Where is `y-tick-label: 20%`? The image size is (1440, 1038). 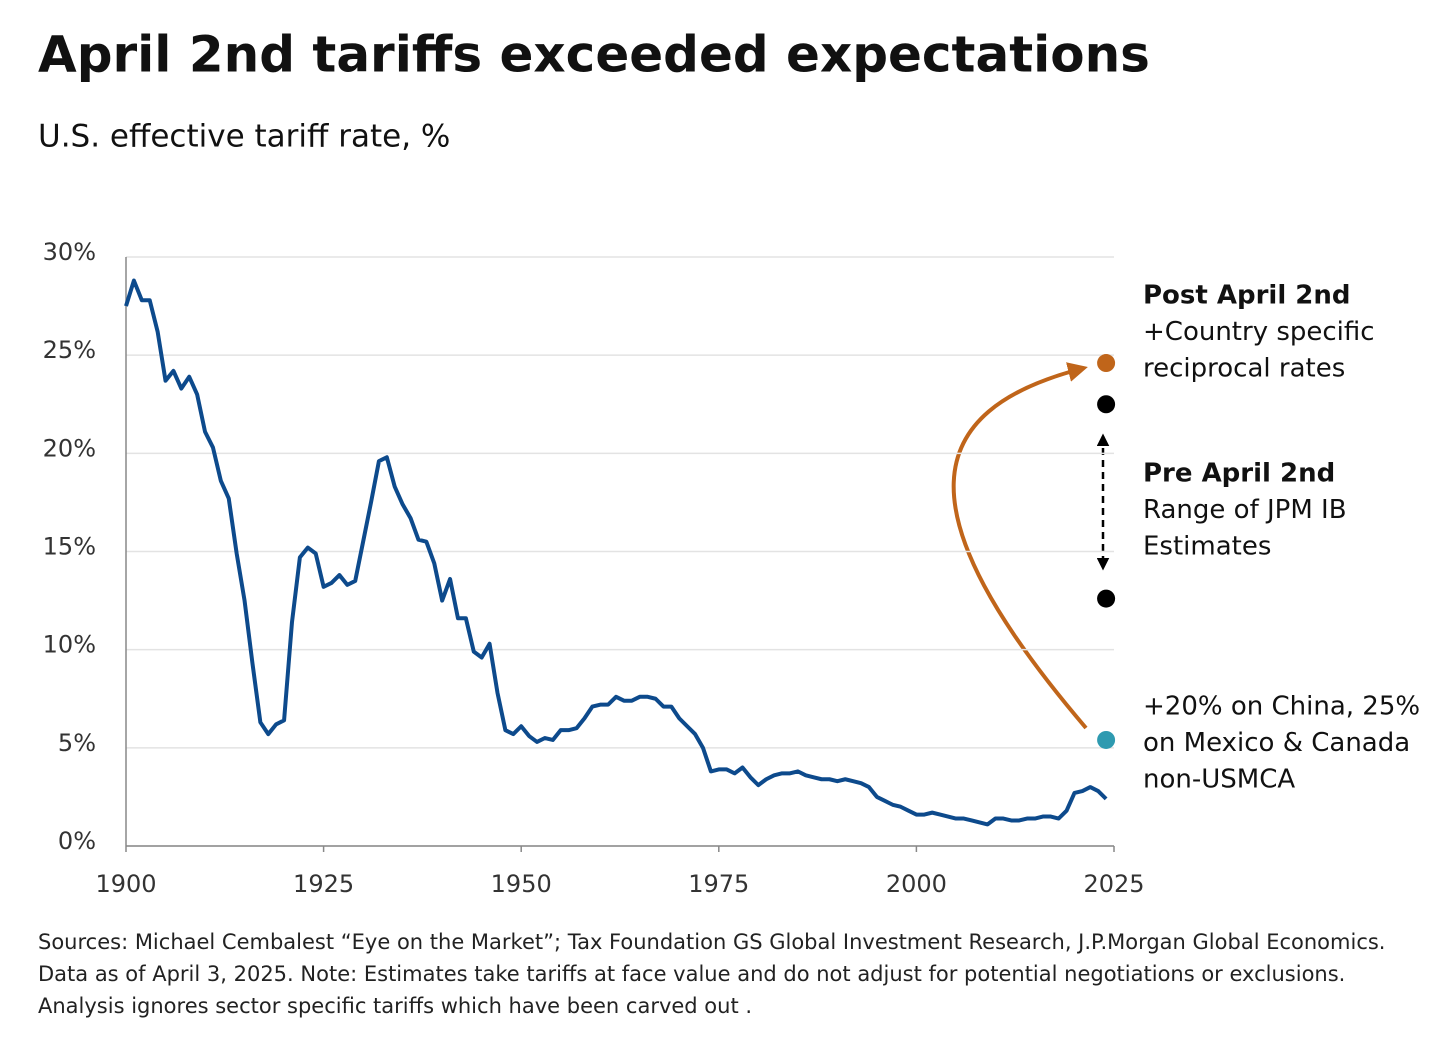 y-tick-label: 20% is located at coordinates (69, 448).